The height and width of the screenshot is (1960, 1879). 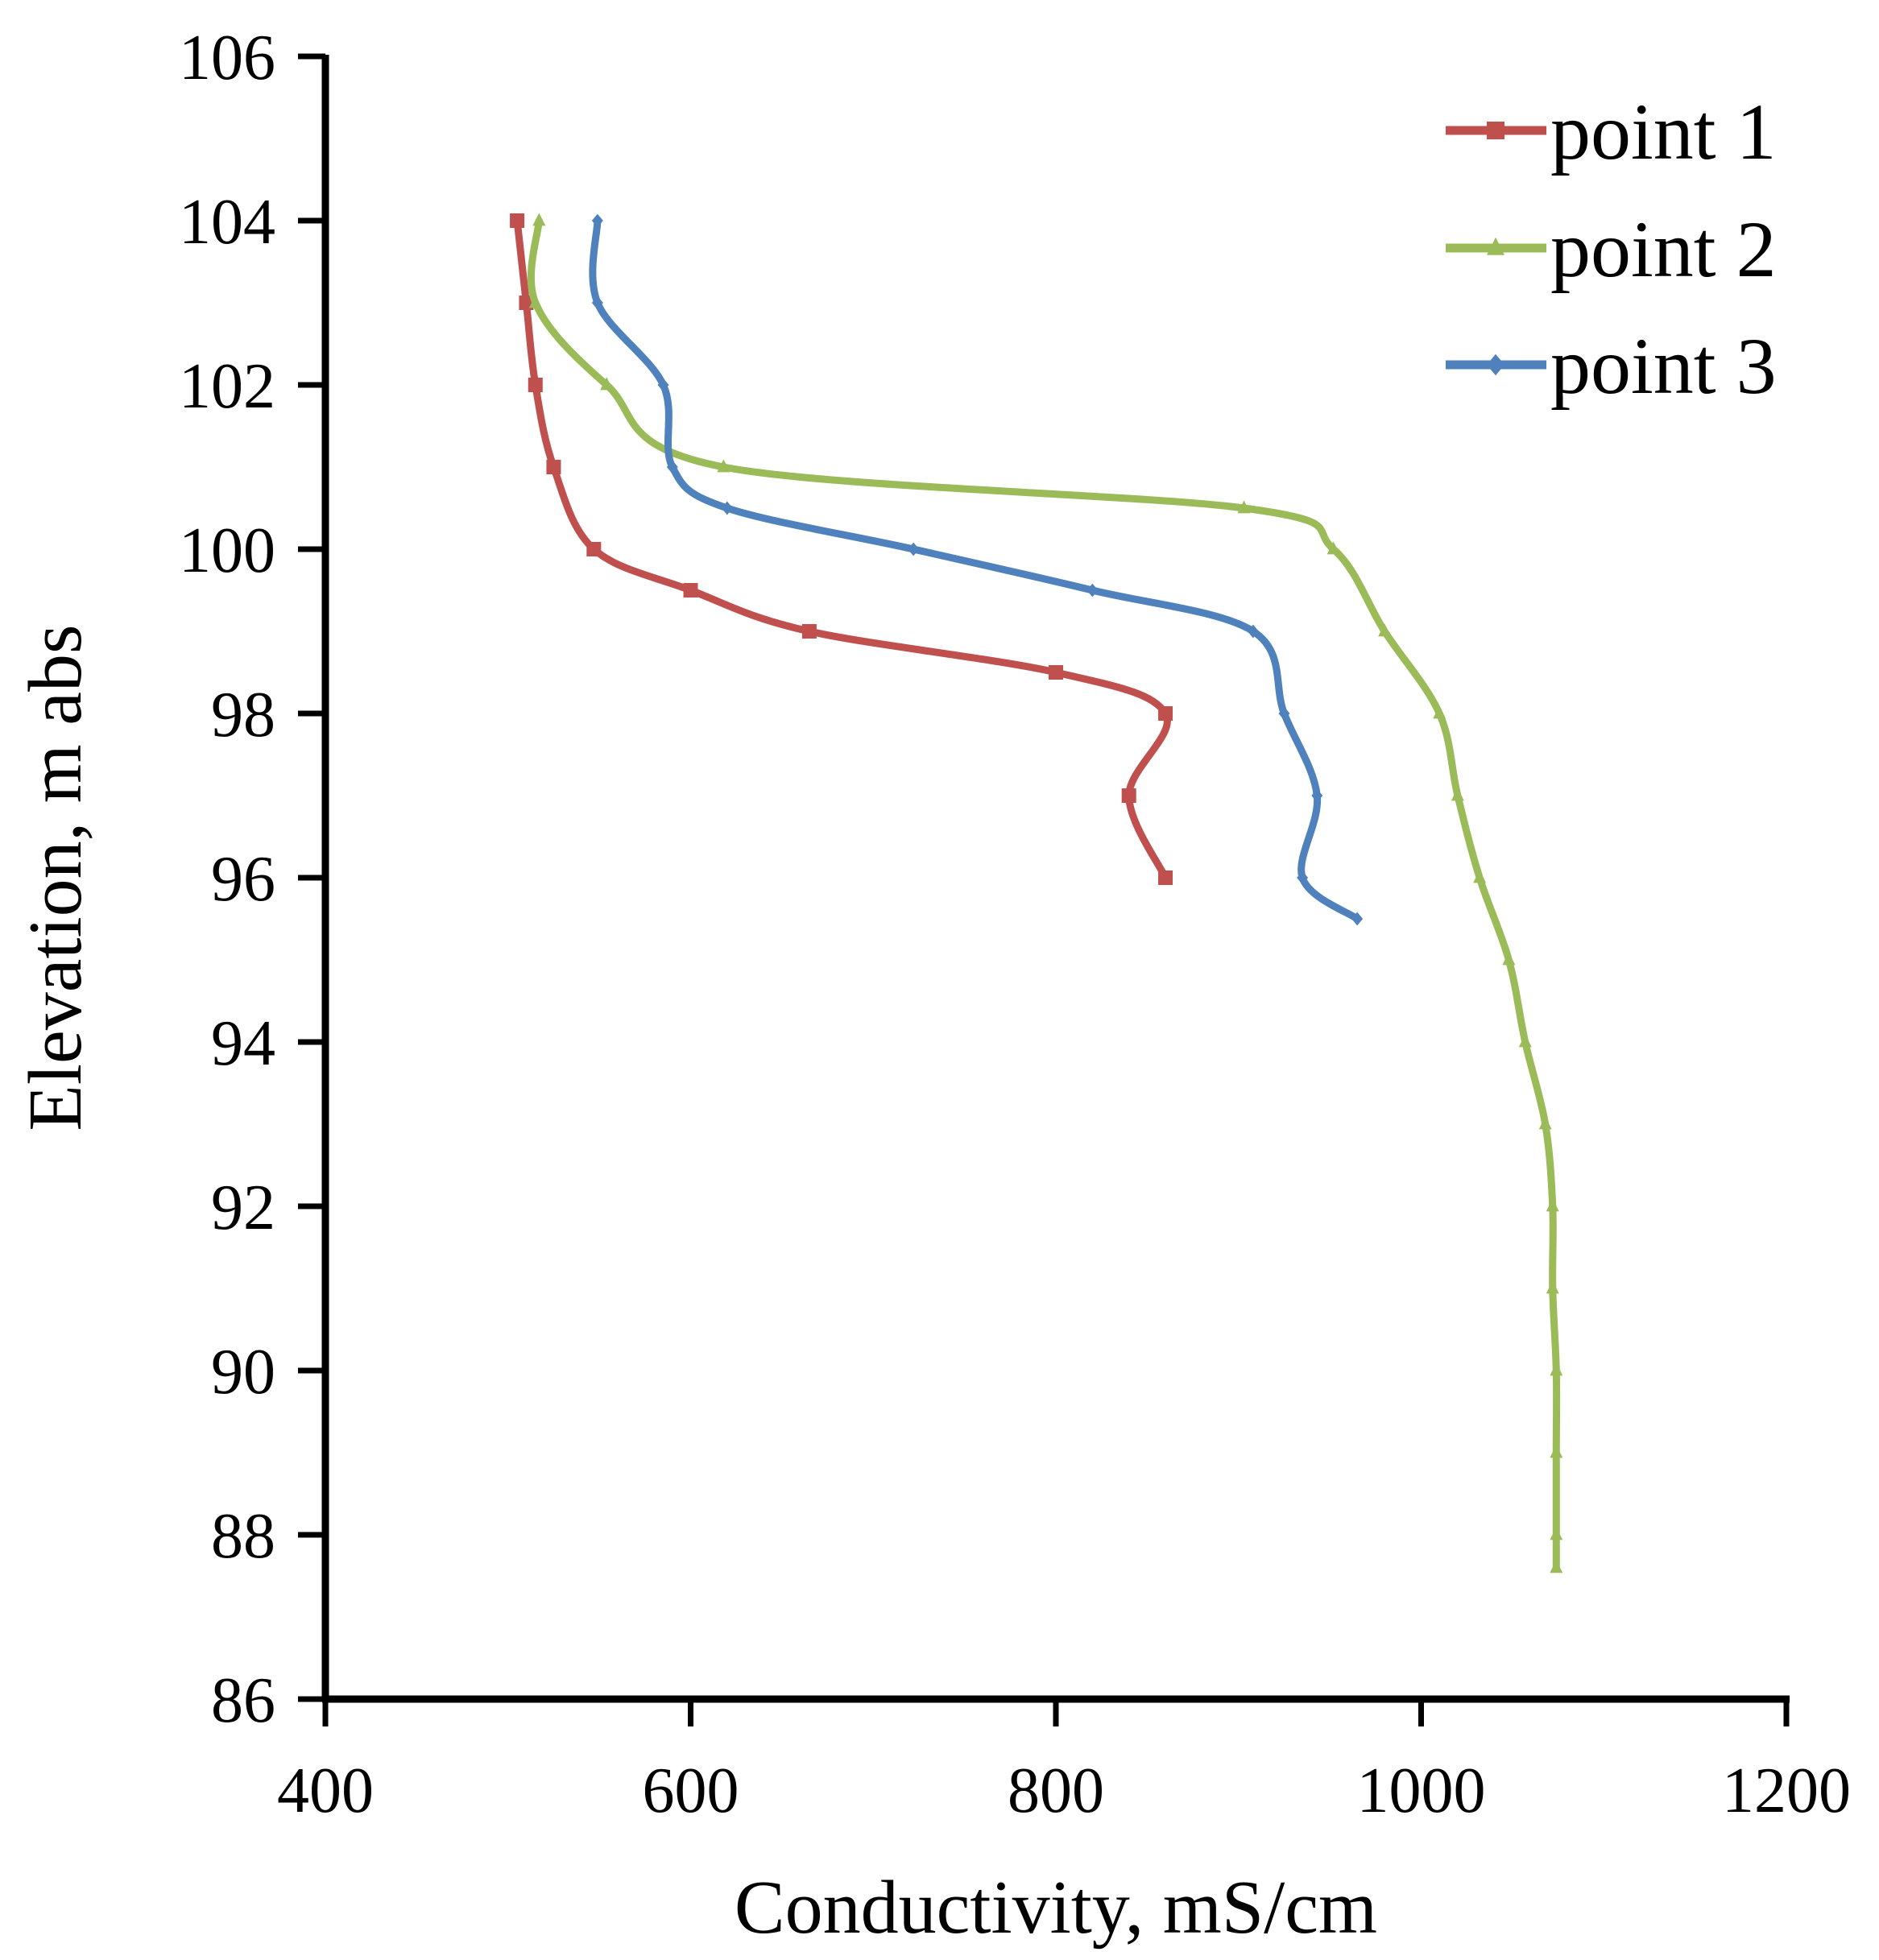 What do you see at coordinates (227, 550) in the screenshot?
I see `y-tick-label: 100` at bounding box center [227, 550].